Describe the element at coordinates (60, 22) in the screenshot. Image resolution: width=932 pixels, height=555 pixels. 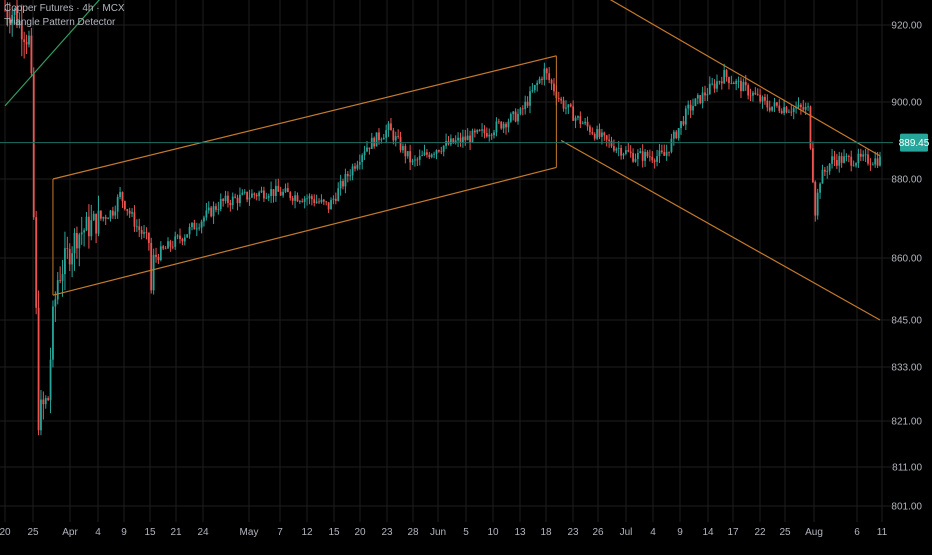
I see `indicator-label: Triangle Pattern Detector` at that location.